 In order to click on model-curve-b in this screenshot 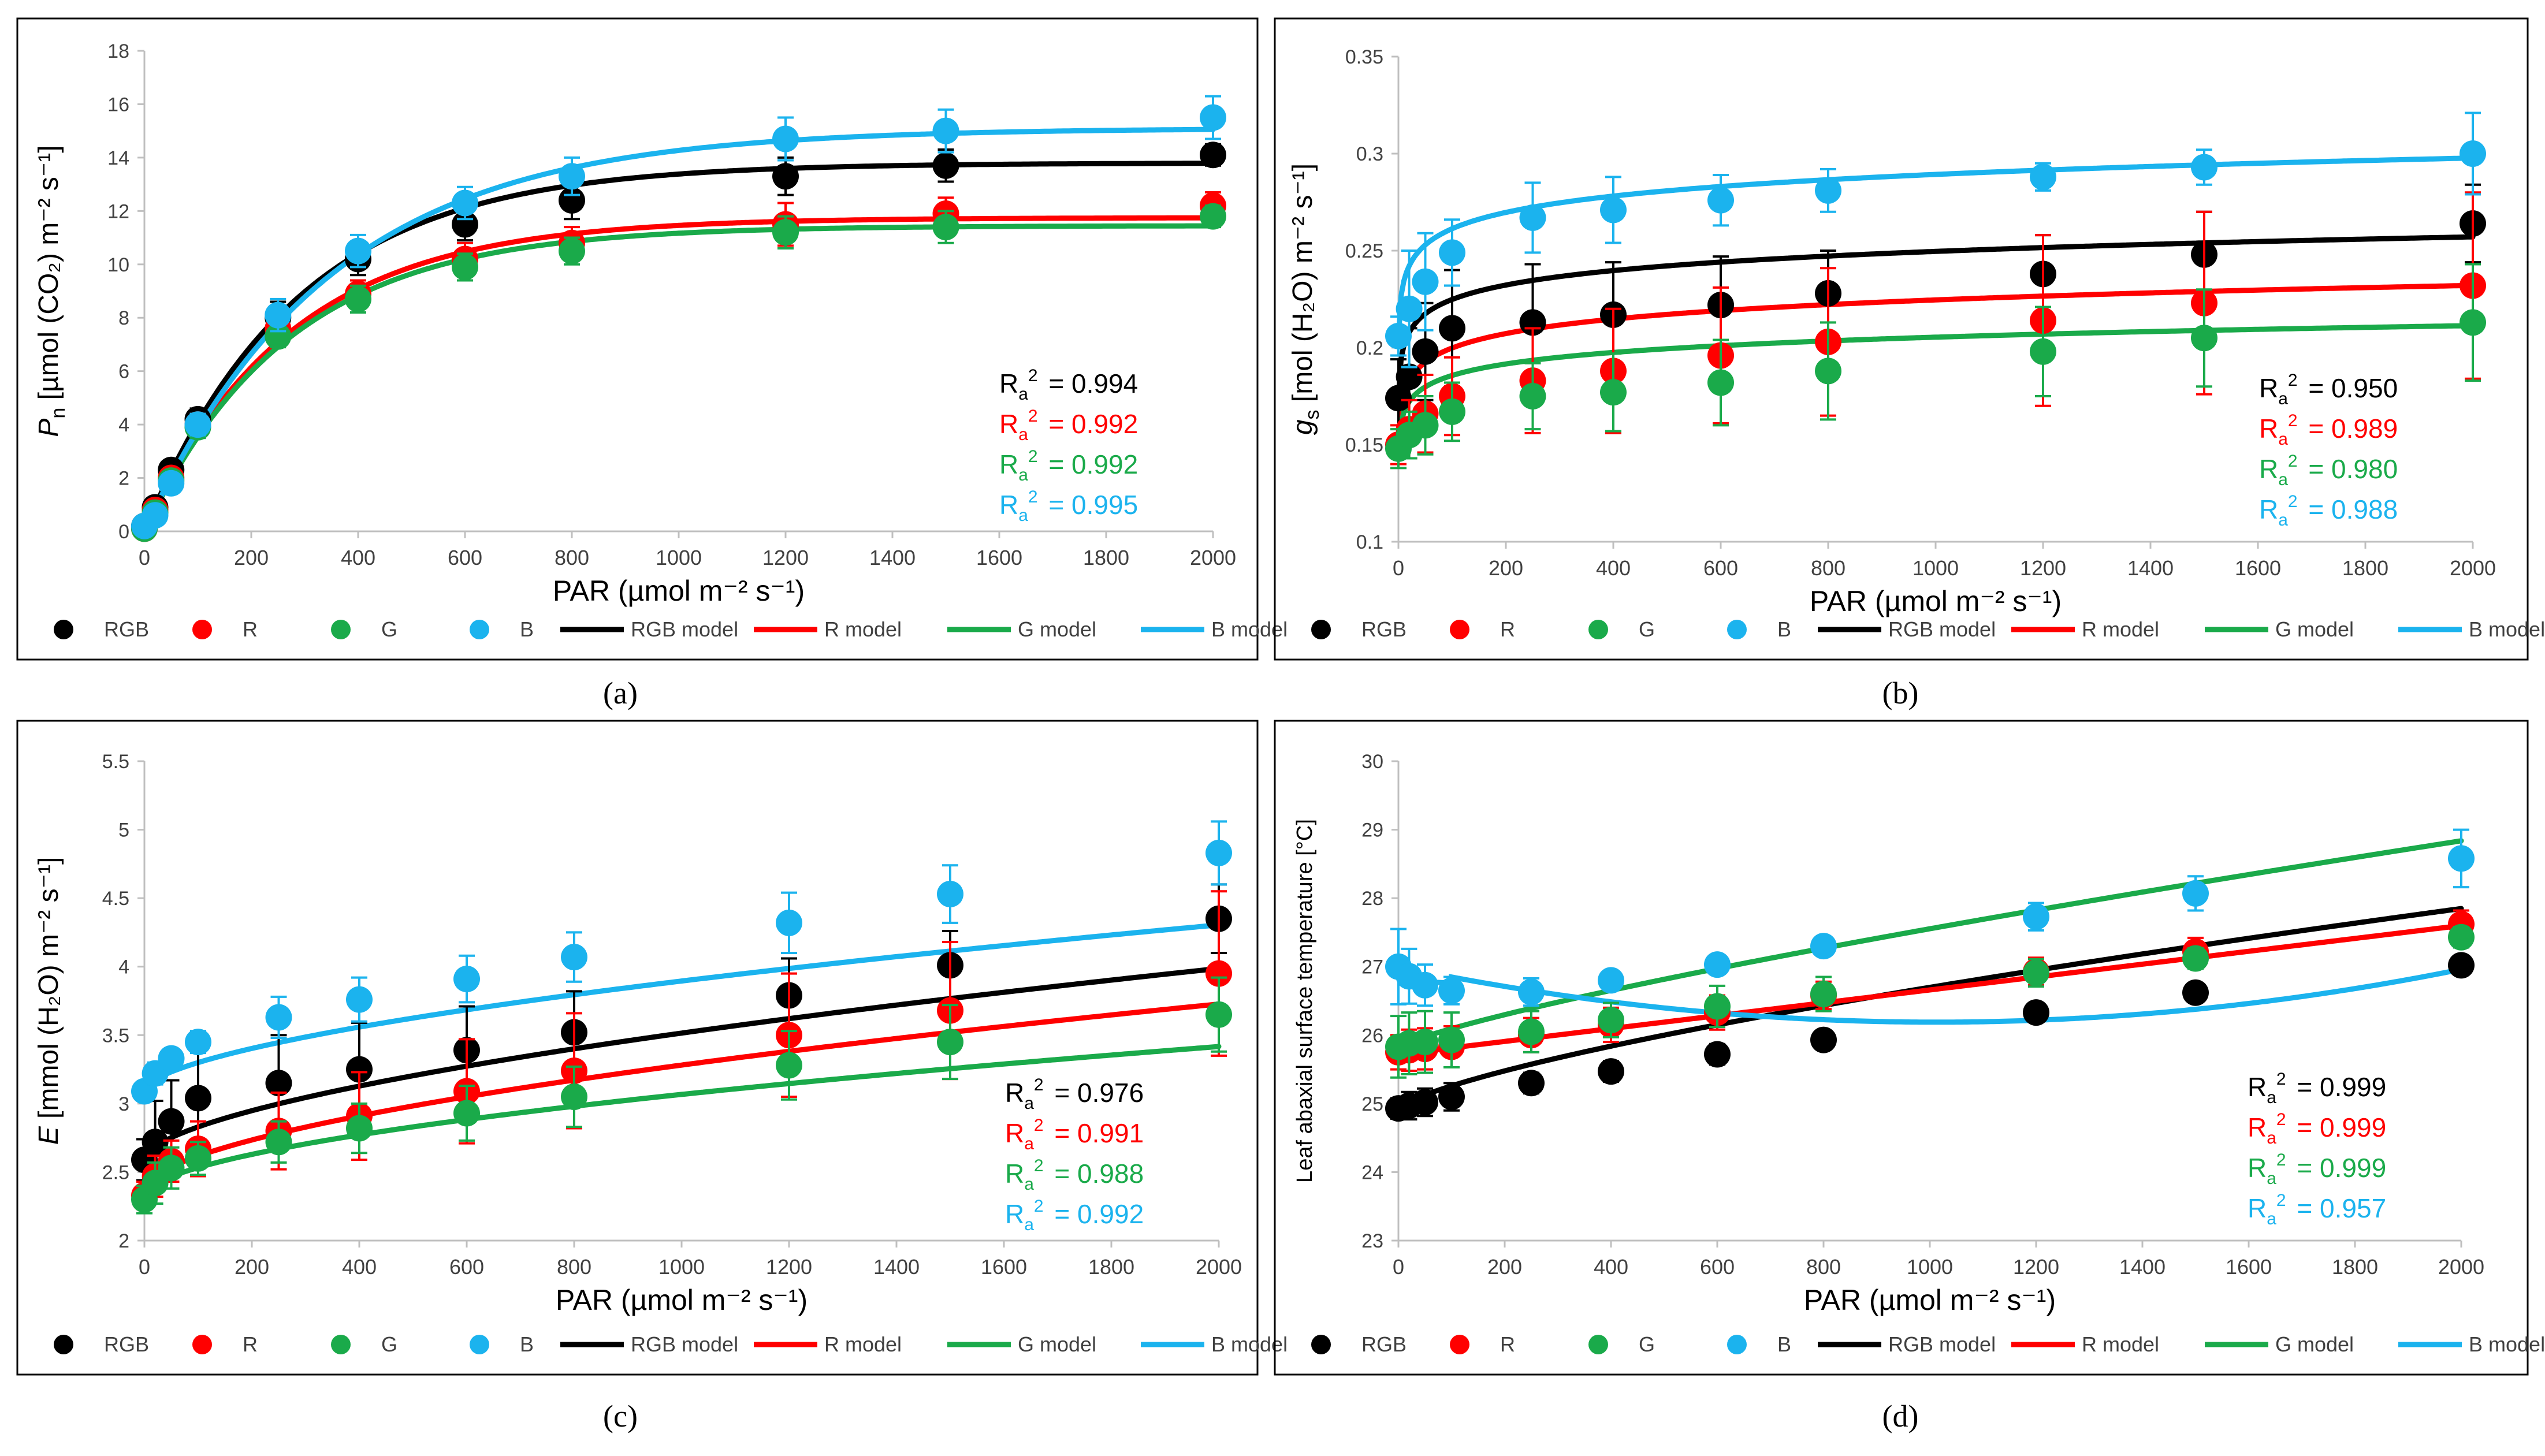, I will do `click(1936, 248)`.